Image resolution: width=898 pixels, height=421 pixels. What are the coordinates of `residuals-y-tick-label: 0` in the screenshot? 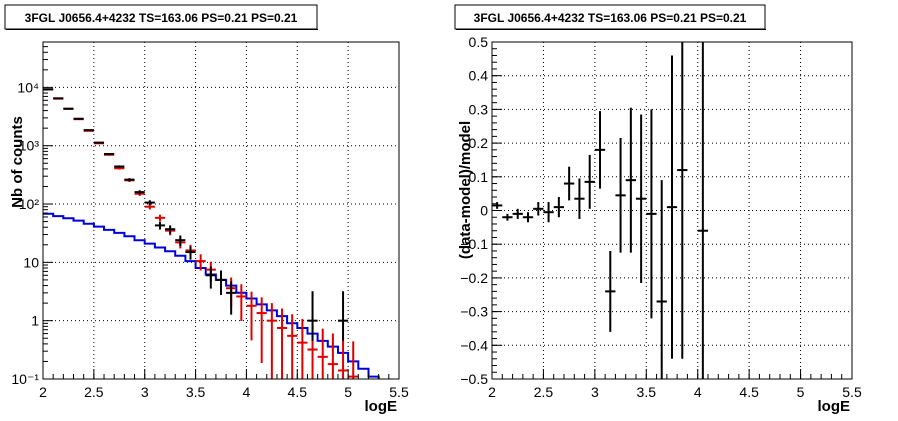 It's located at (484, 211).